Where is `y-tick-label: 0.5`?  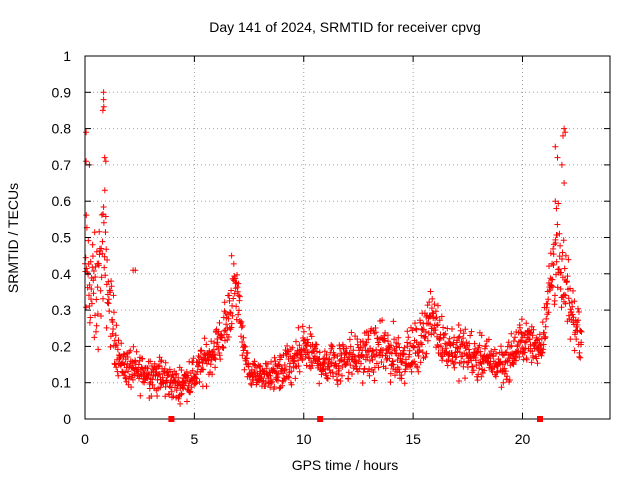 y-tick-label: 0.5 is located at coordinates (62, 238).